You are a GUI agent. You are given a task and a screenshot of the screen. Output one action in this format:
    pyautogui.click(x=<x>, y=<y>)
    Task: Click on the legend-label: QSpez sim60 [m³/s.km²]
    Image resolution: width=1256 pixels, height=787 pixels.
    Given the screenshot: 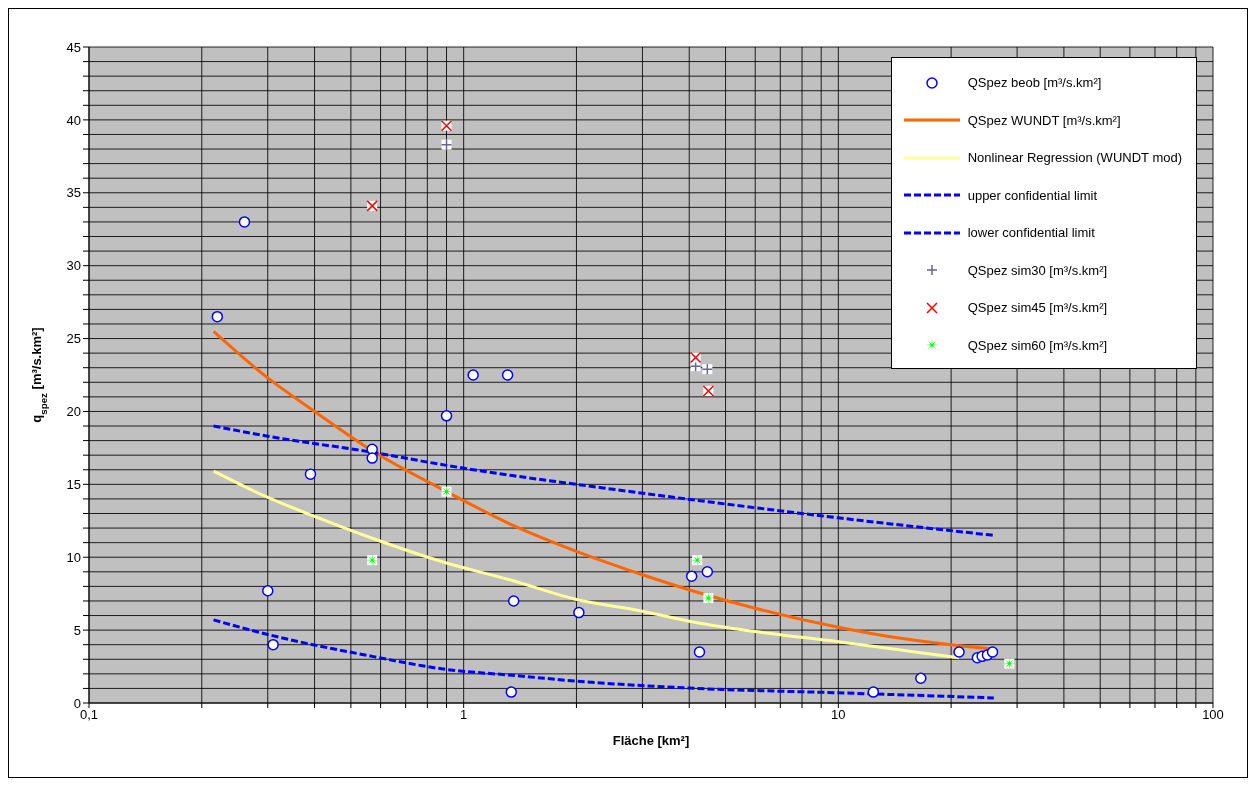 What is the action you would take?
    pyautogui.click(x=1037, y=345)
    